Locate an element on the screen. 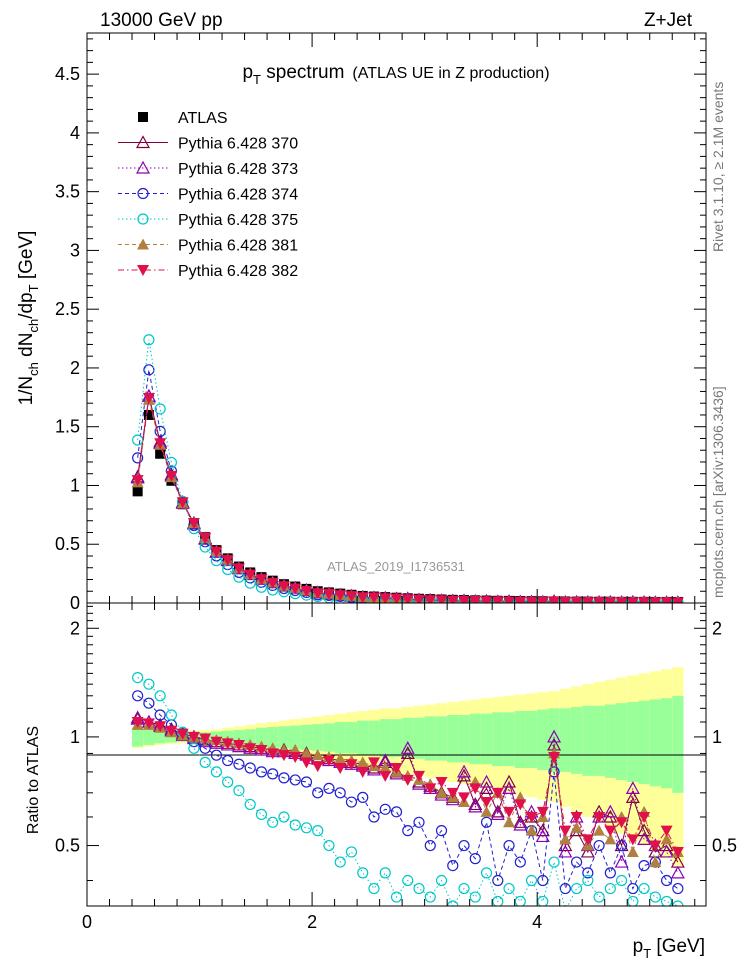  legend-marker-s370 is located at coordinates (143, 142).